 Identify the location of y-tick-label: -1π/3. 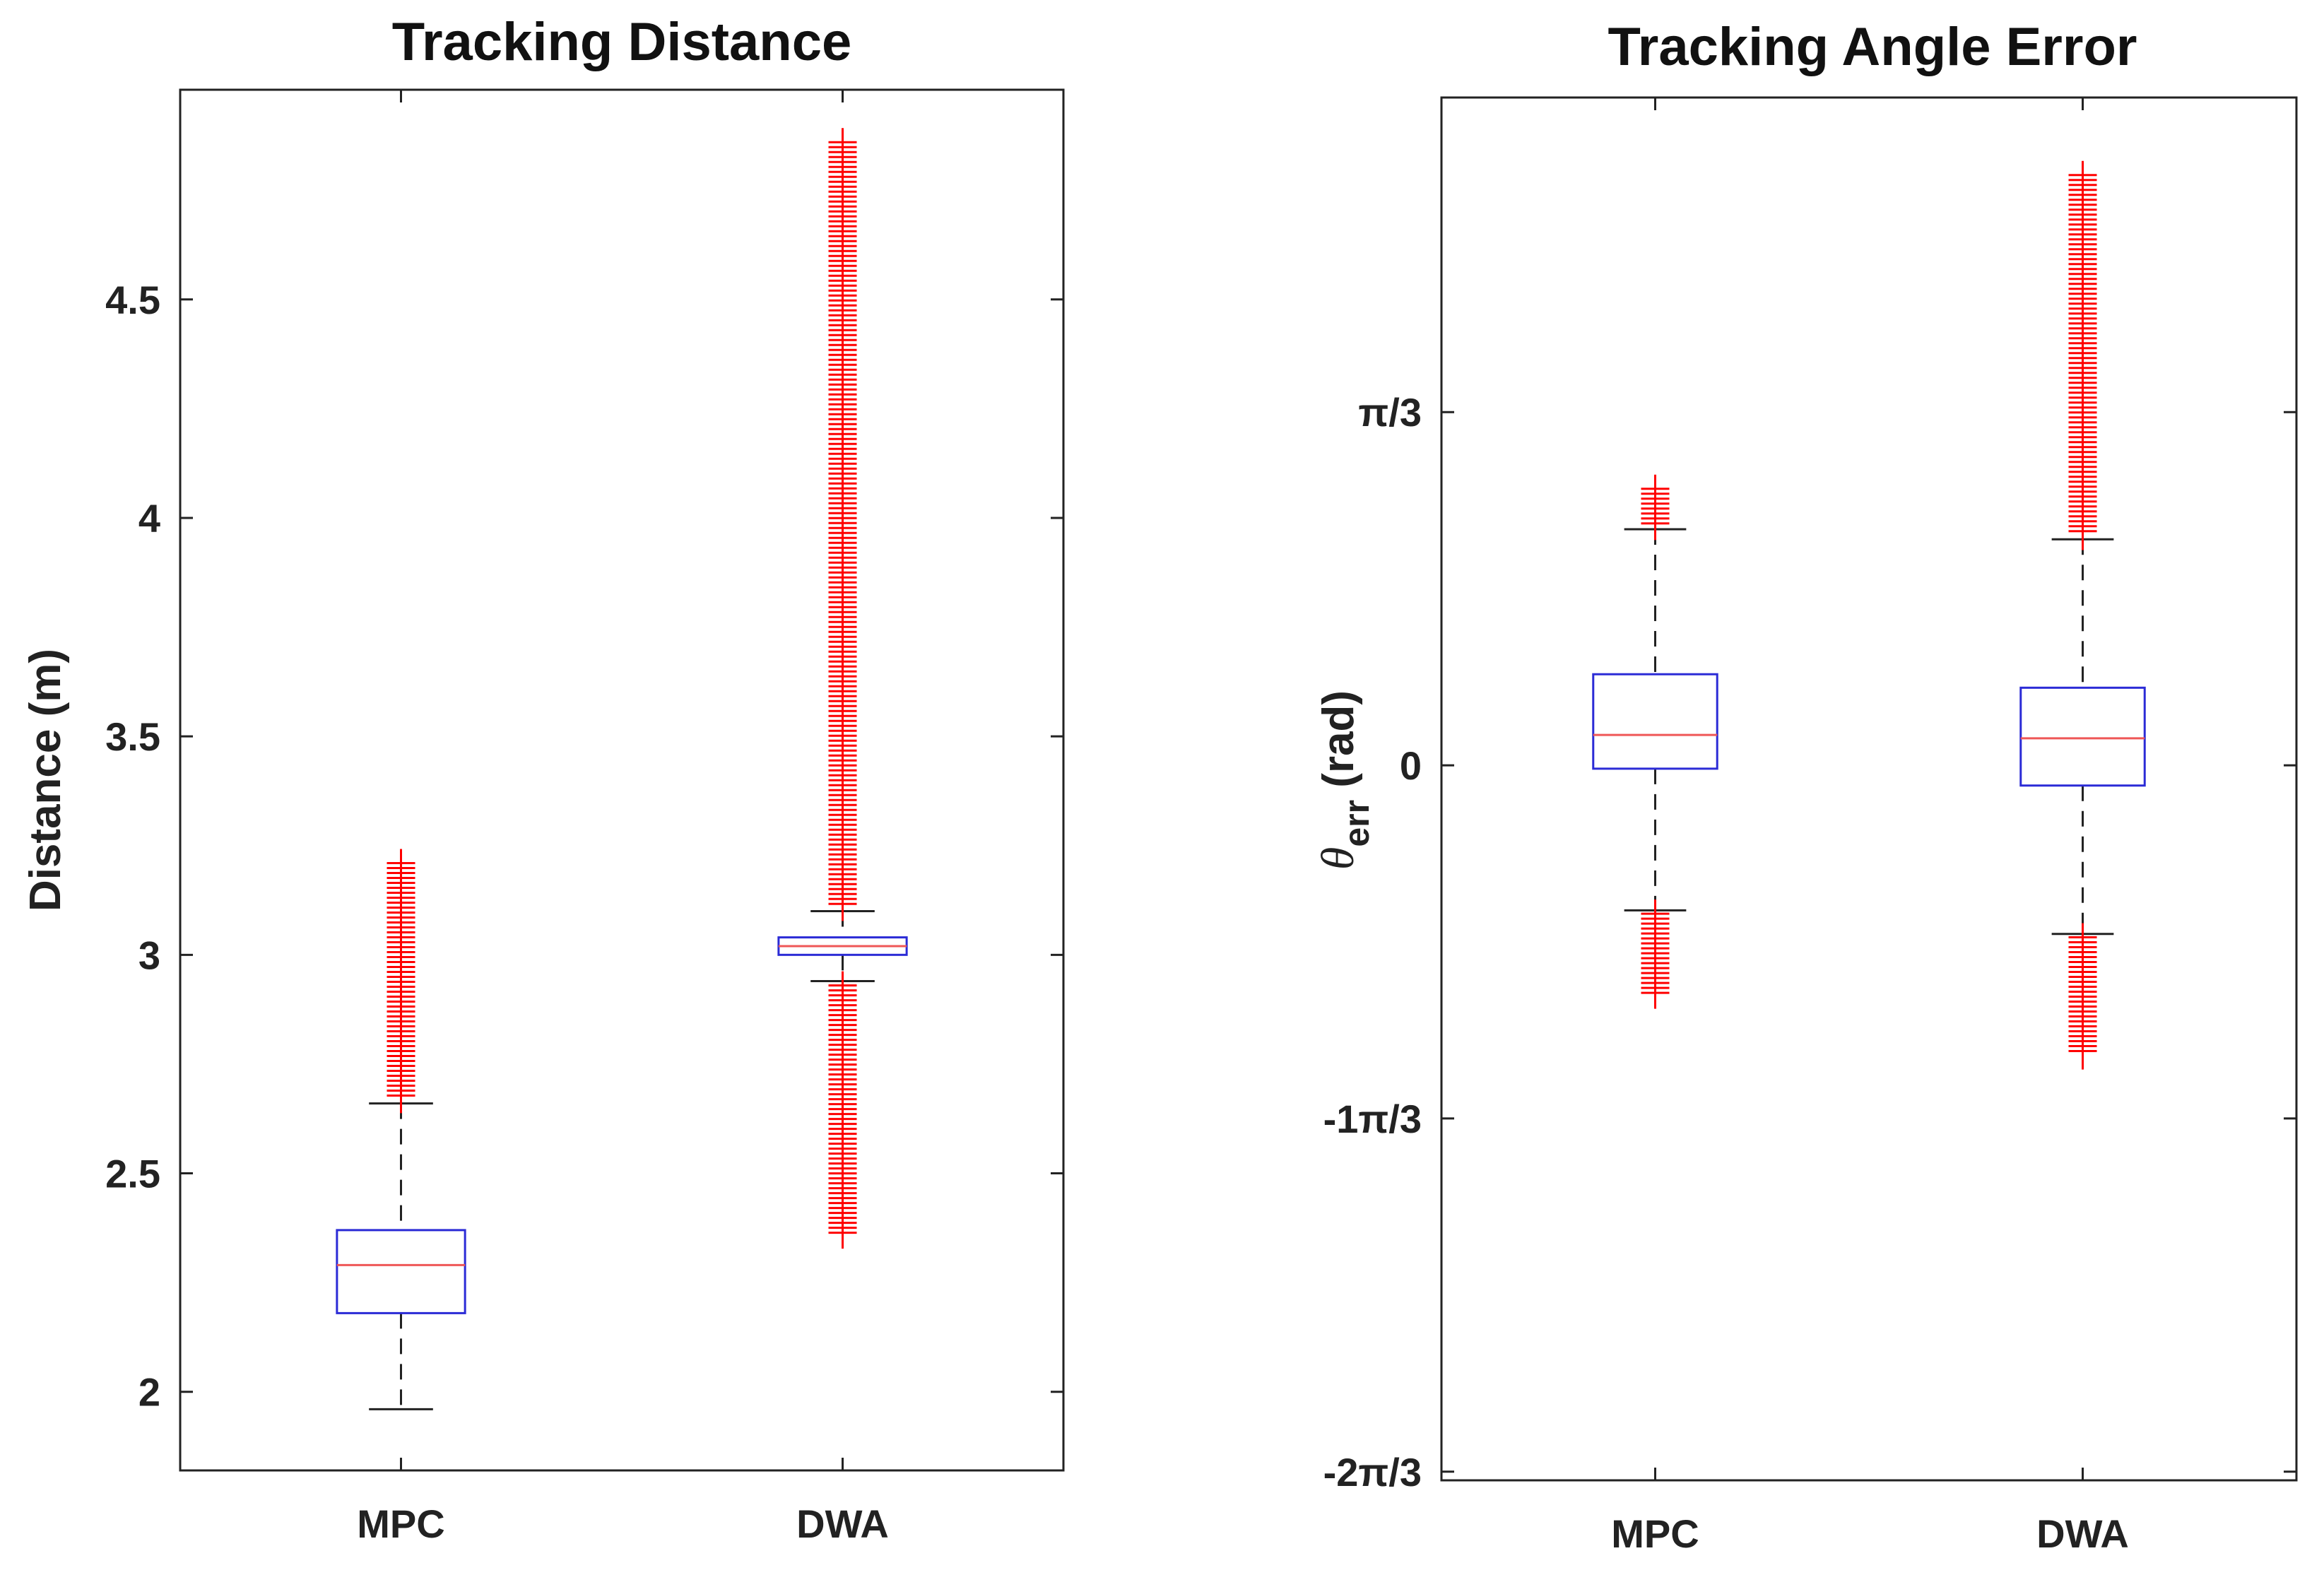
(1372, 1119).